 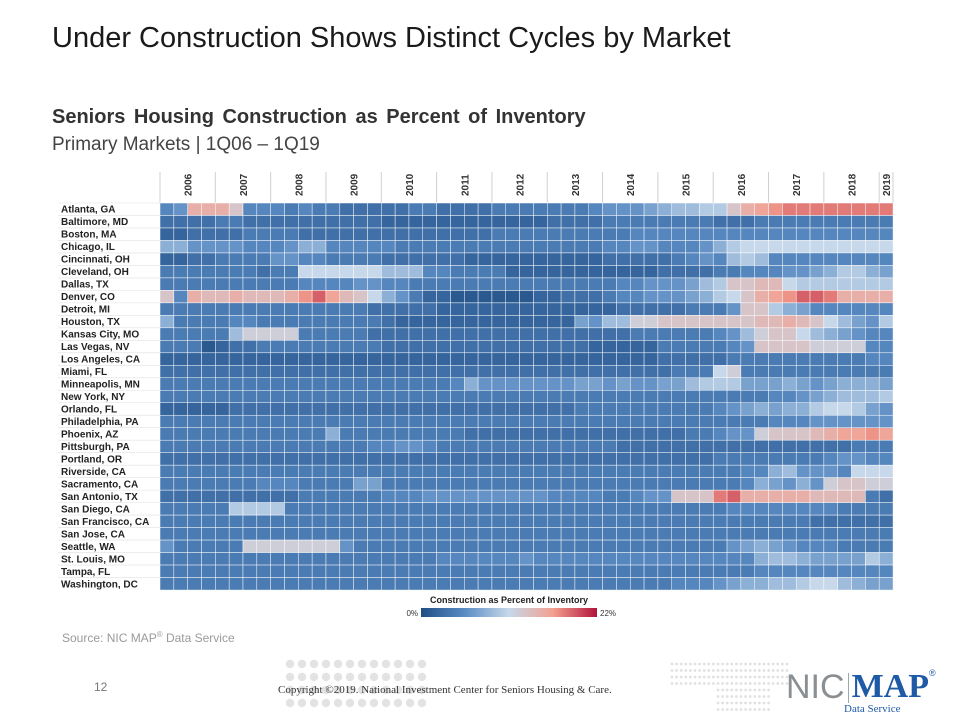 What do you see at coordinates (94, 222) in the screenshot?
I see `market-label: Baltimore, MD` at bounding box center [94, 222].